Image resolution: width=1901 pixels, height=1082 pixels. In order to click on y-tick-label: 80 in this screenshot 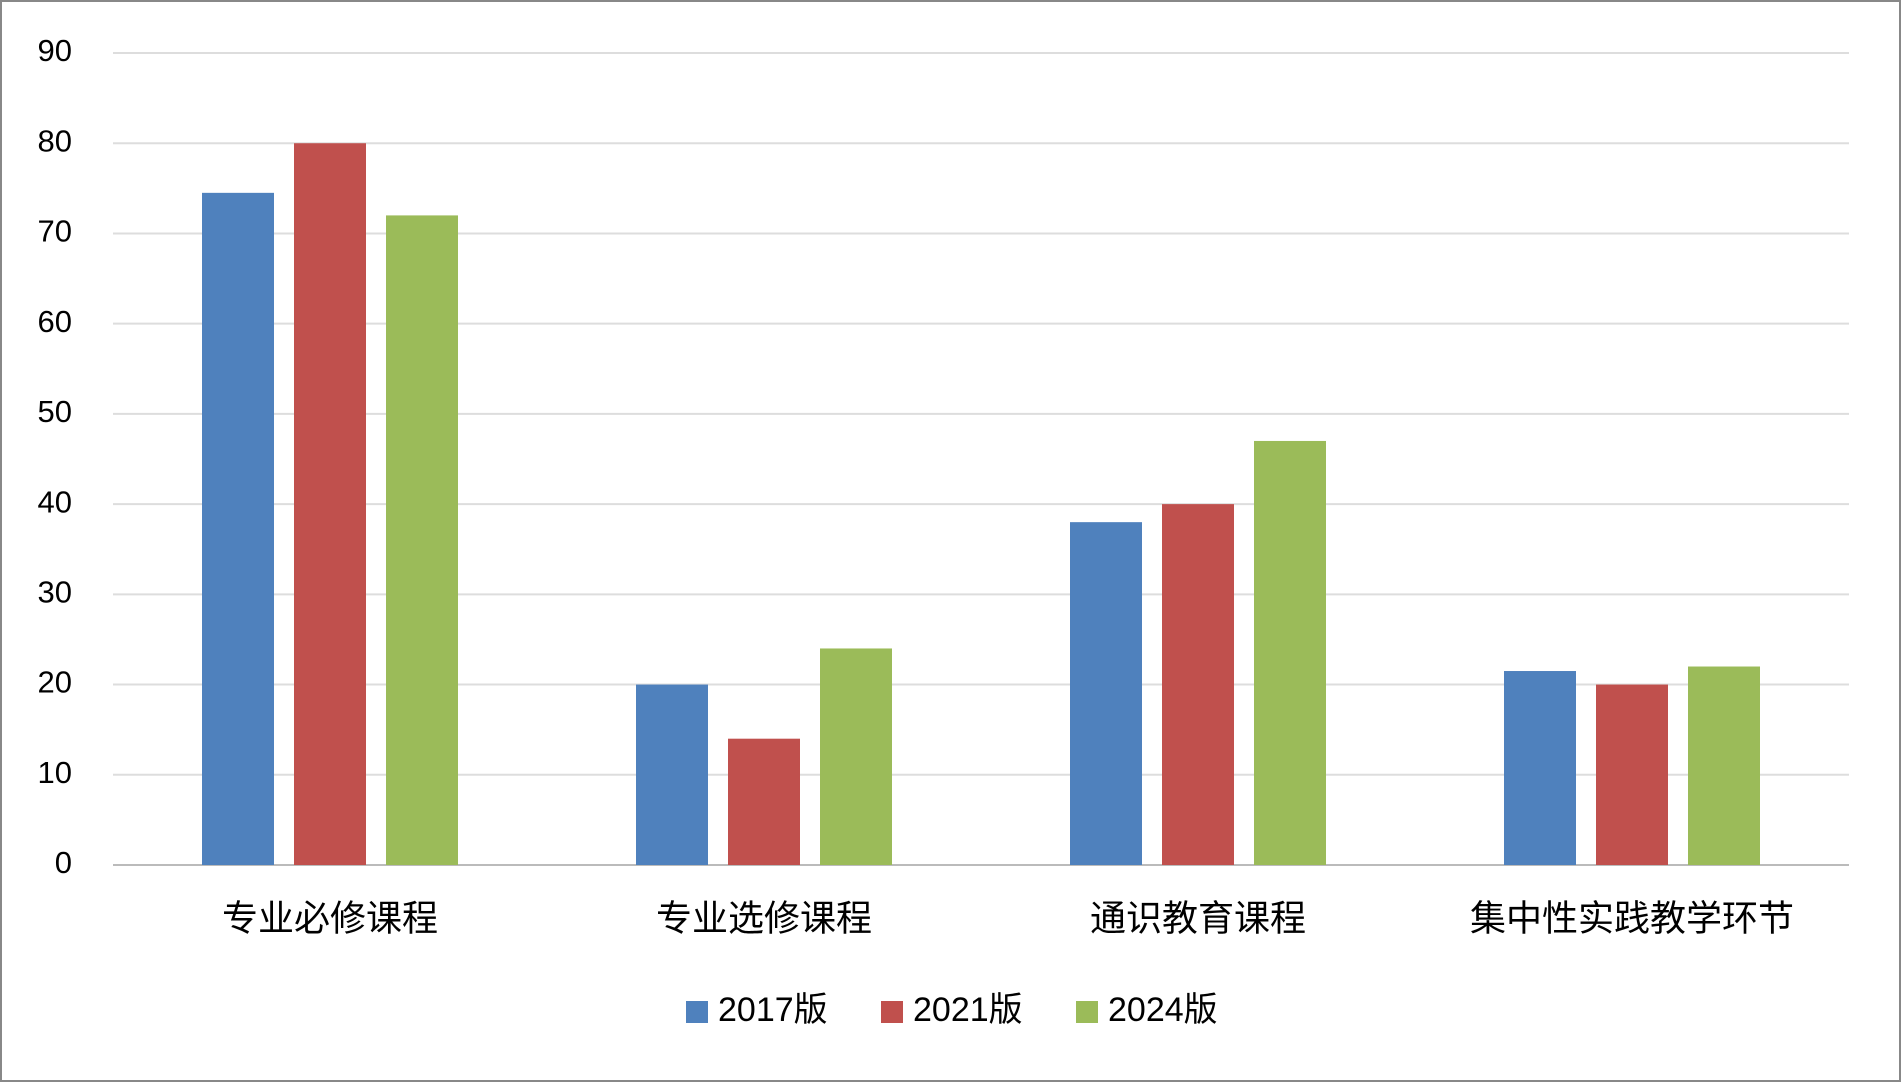, I will do `click(55, 140)`.